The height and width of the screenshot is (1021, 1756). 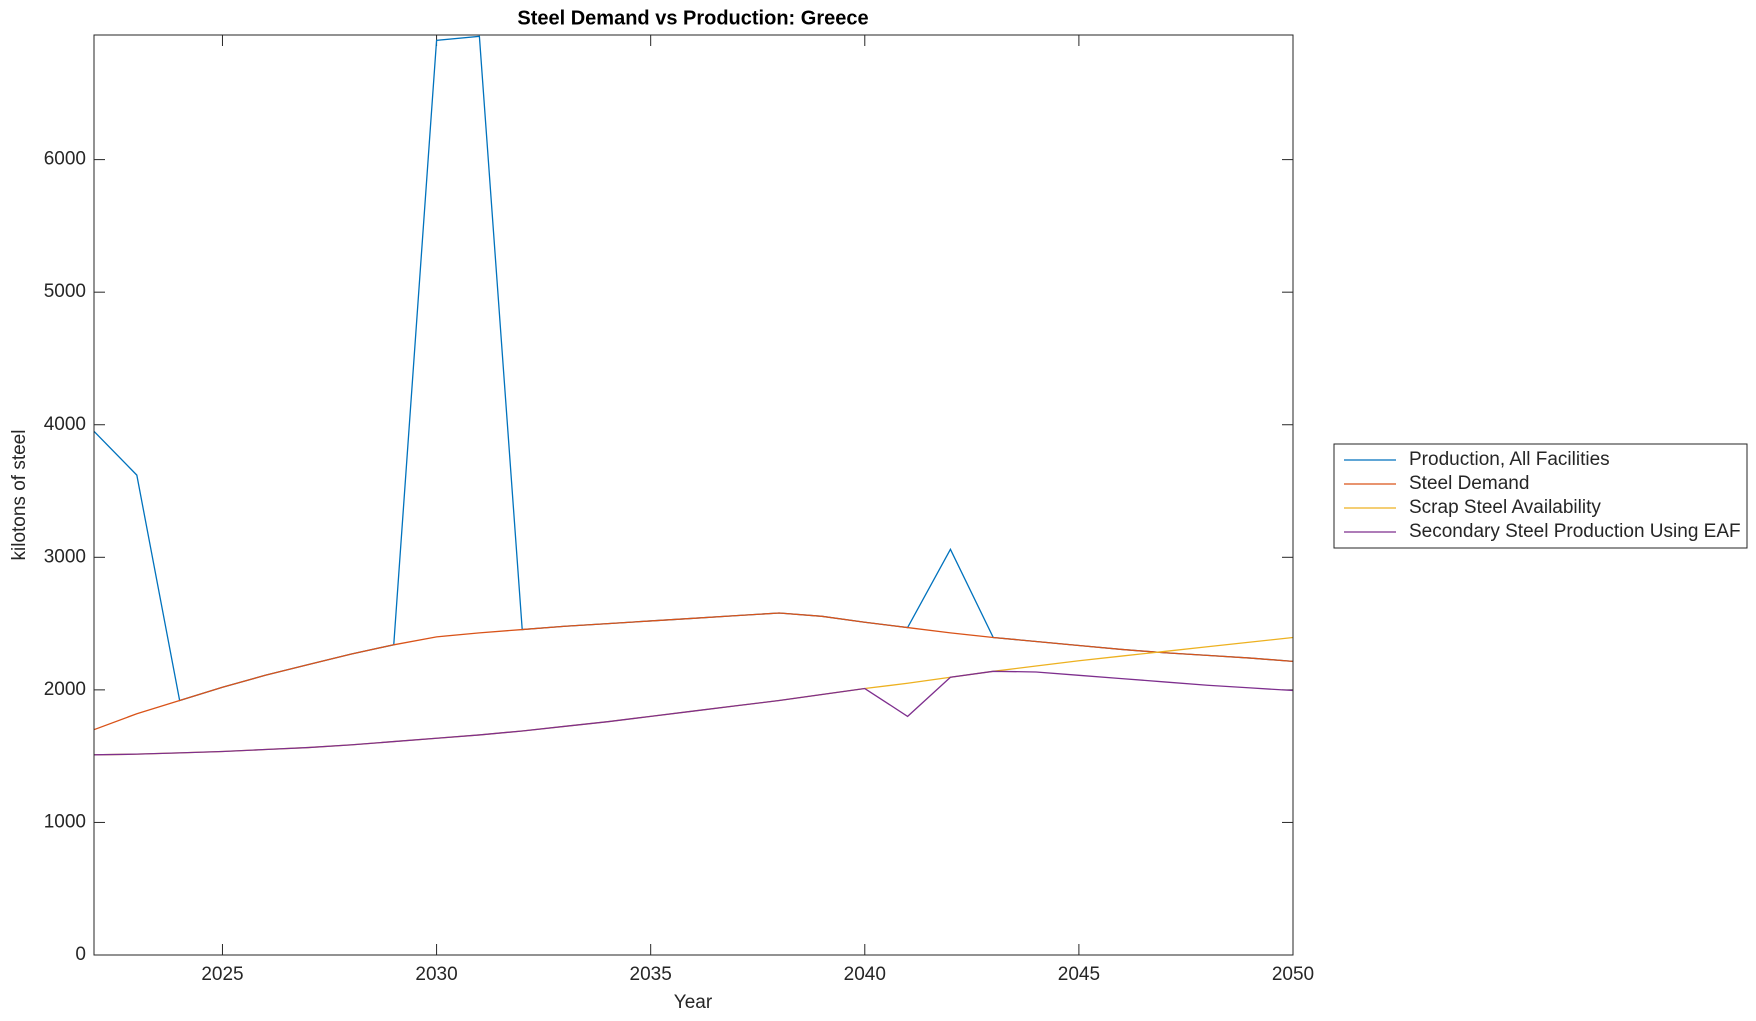 I want to click on y-tick-label: 4000, so click(x=65, y=424).